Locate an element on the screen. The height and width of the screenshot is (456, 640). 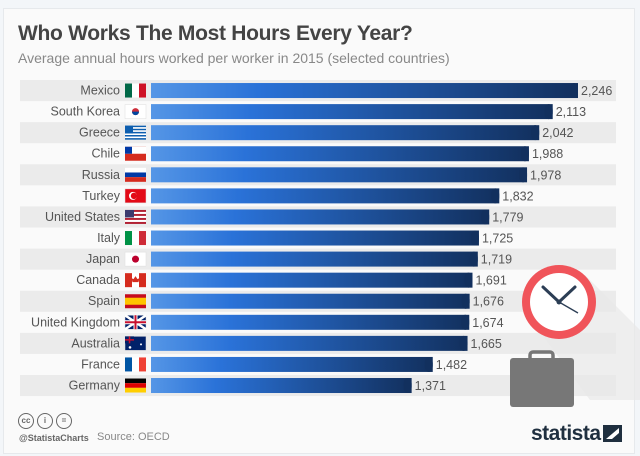
category-label: Russia is located at coordinates (101, 175).